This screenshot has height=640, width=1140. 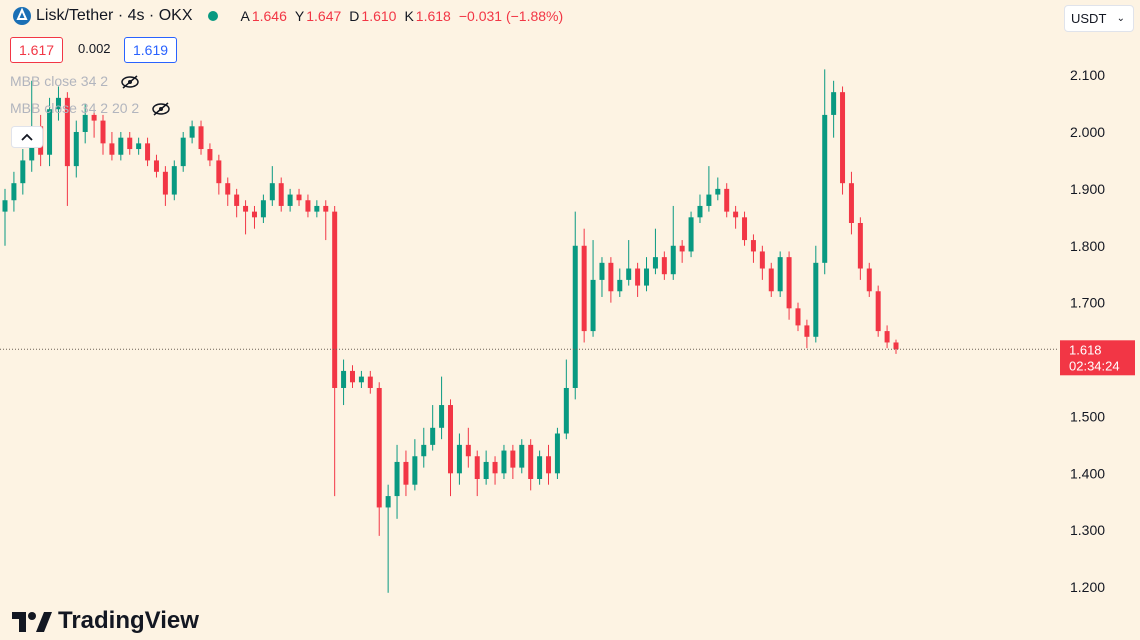 What do you see at coordinates (27, 137) in the screenshot?
I see `collapse-button` at bounding box center [27, 137].